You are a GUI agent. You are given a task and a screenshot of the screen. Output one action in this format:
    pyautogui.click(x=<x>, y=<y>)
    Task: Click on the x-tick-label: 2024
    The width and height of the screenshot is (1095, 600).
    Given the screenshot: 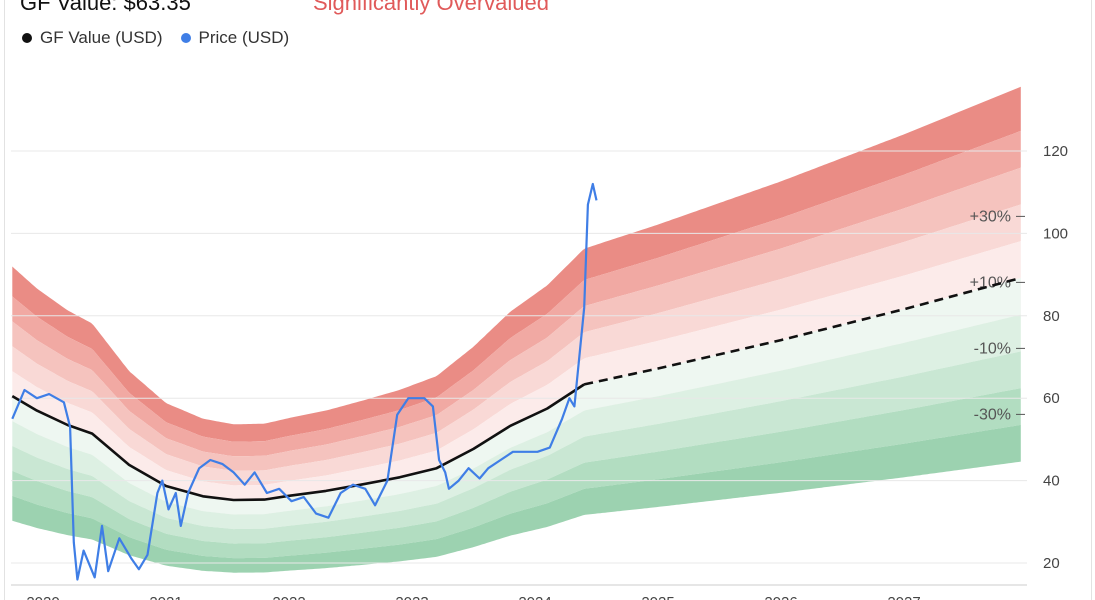 What is the action you would take?
    pyautogui.click(x=534, y=597)
    